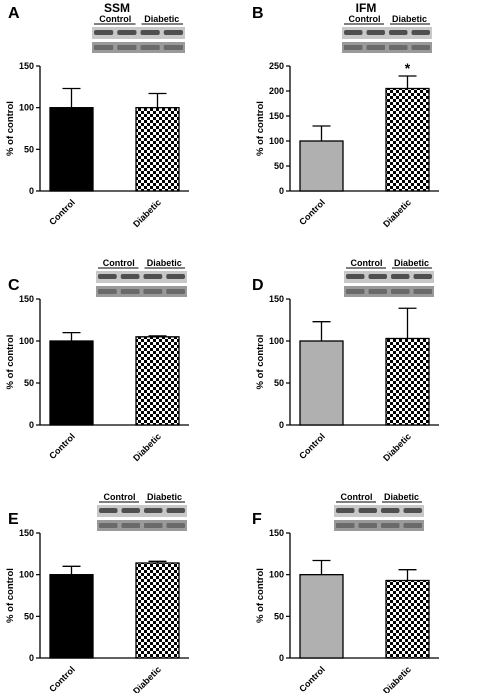 This screenshot has width=480, height=693. What do you see at coordinates (408, 68) in the screenshot?
I see `significance-marker: *` at bounding box center [408, 68].